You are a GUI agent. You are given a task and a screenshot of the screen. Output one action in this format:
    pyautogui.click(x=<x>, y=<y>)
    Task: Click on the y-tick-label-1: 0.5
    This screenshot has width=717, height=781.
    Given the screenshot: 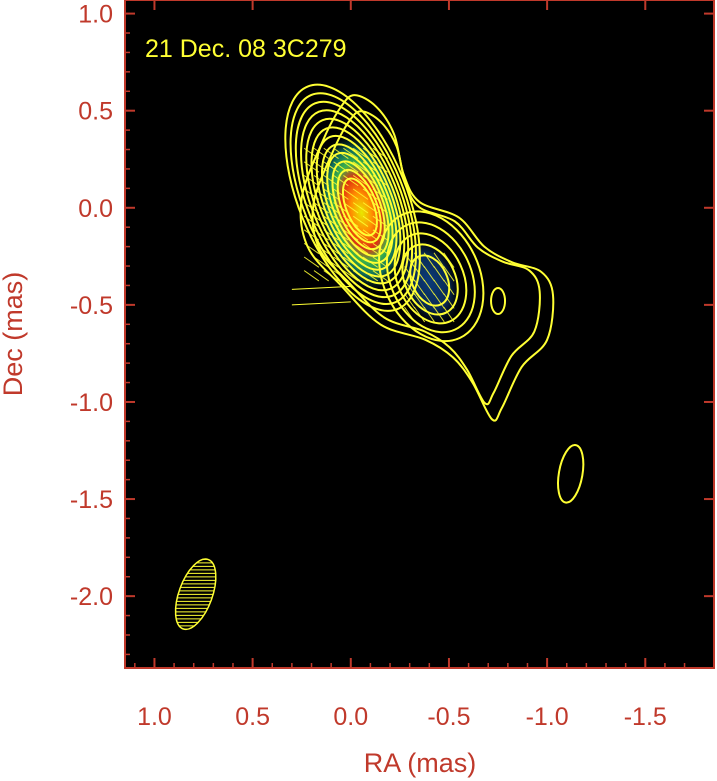 What is the action you would take?
    pyautogui.click(x=95, y=112)
    